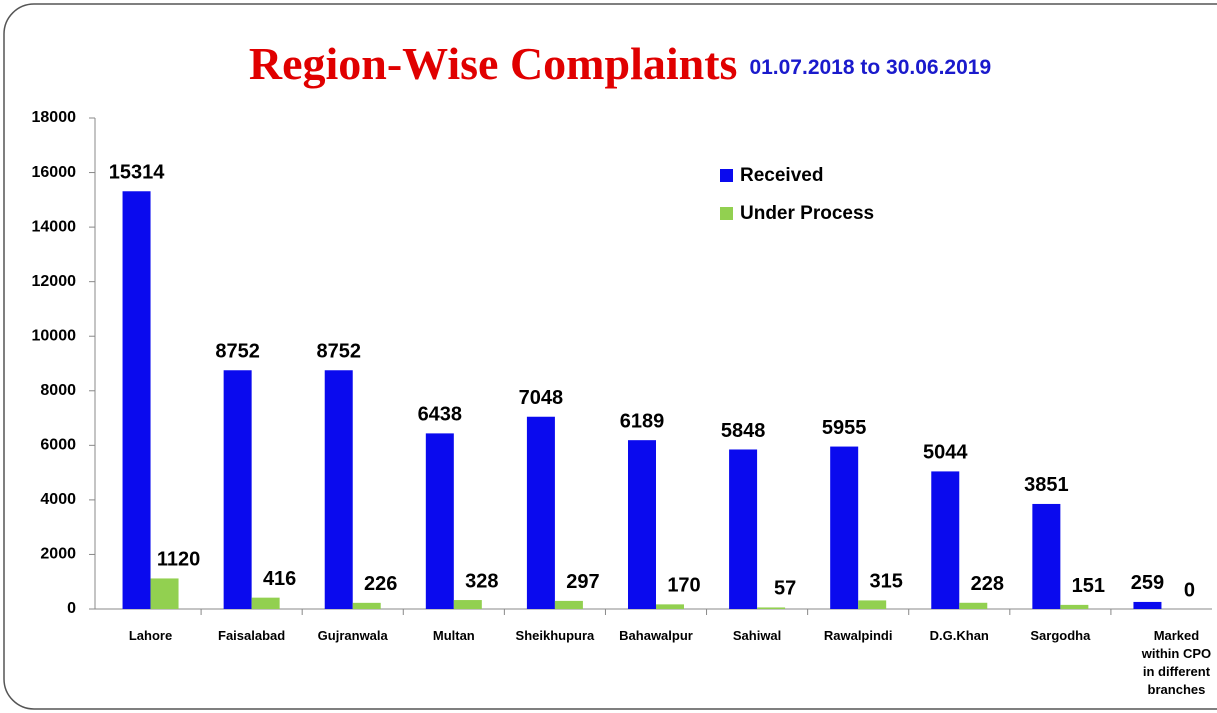 This screenshot has height=713, width=1217. I want to click on x-tick-label: Sahiwal, so click(757, 635).